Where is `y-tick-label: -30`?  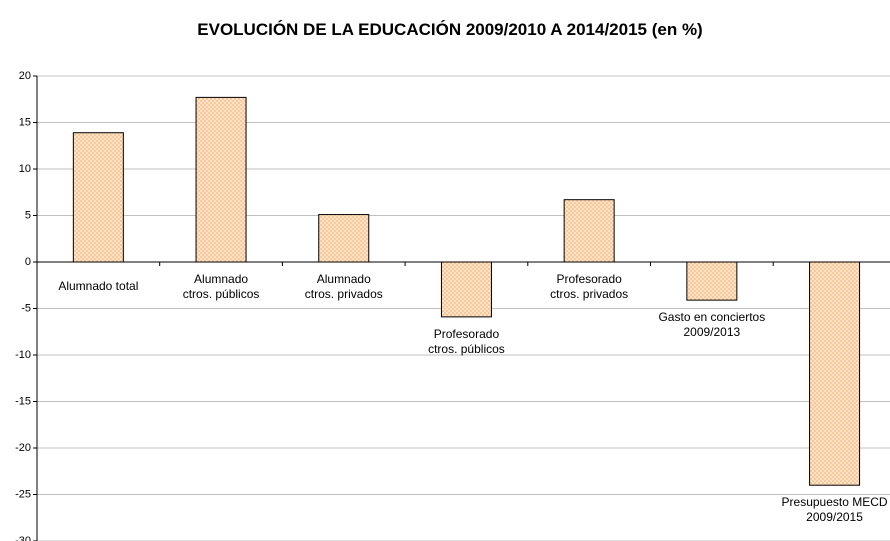
y-tick-label: -30 is located at coordinates (23, 538).